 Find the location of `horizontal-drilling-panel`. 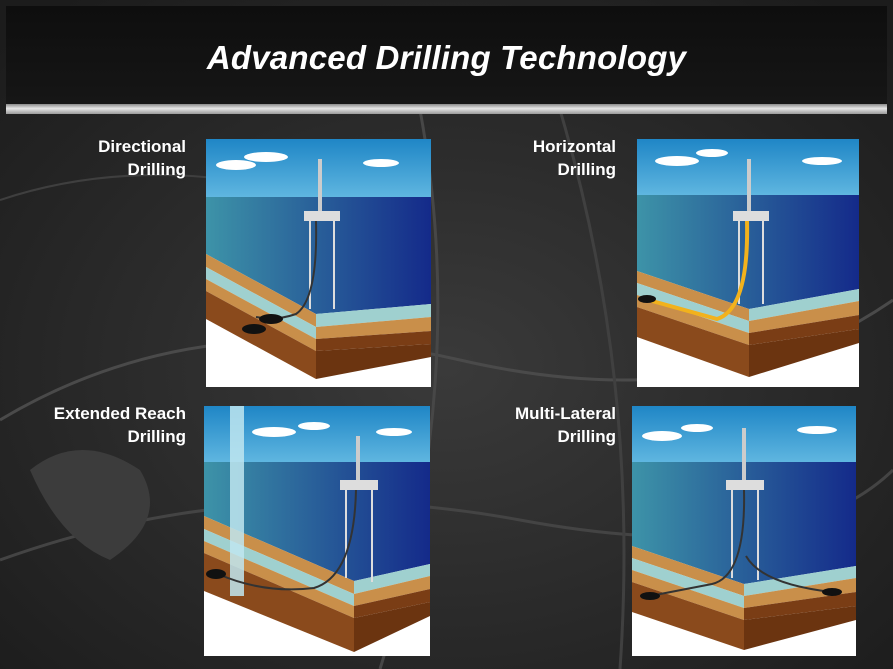

horizontal-drilling-panel is located at coordinates (748, 263).